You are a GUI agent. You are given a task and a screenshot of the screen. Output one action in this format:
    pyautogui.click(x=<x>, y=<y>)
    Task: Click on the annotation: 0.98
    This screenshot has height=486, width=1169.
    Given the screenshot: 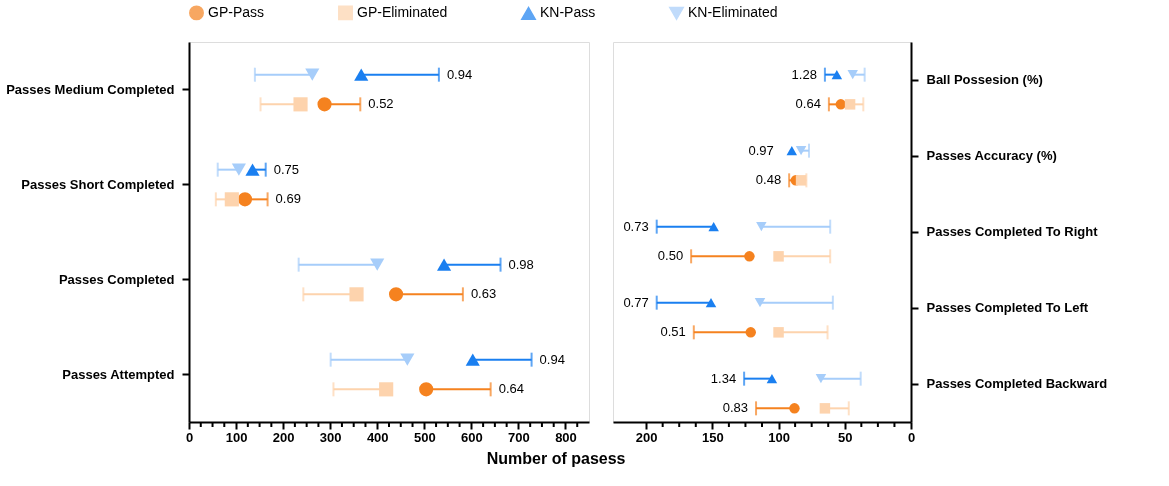 What is the action you would take?
    pyautogui.click(x=521, y=264)
    